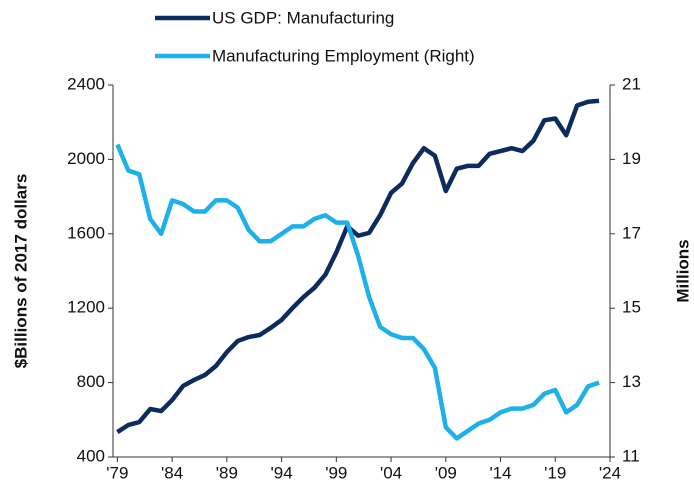 The image size is (694, 493). Describe the element at coordinates (631, 232) in the screenshot. I see `y2-tick-label: 17` at that location.